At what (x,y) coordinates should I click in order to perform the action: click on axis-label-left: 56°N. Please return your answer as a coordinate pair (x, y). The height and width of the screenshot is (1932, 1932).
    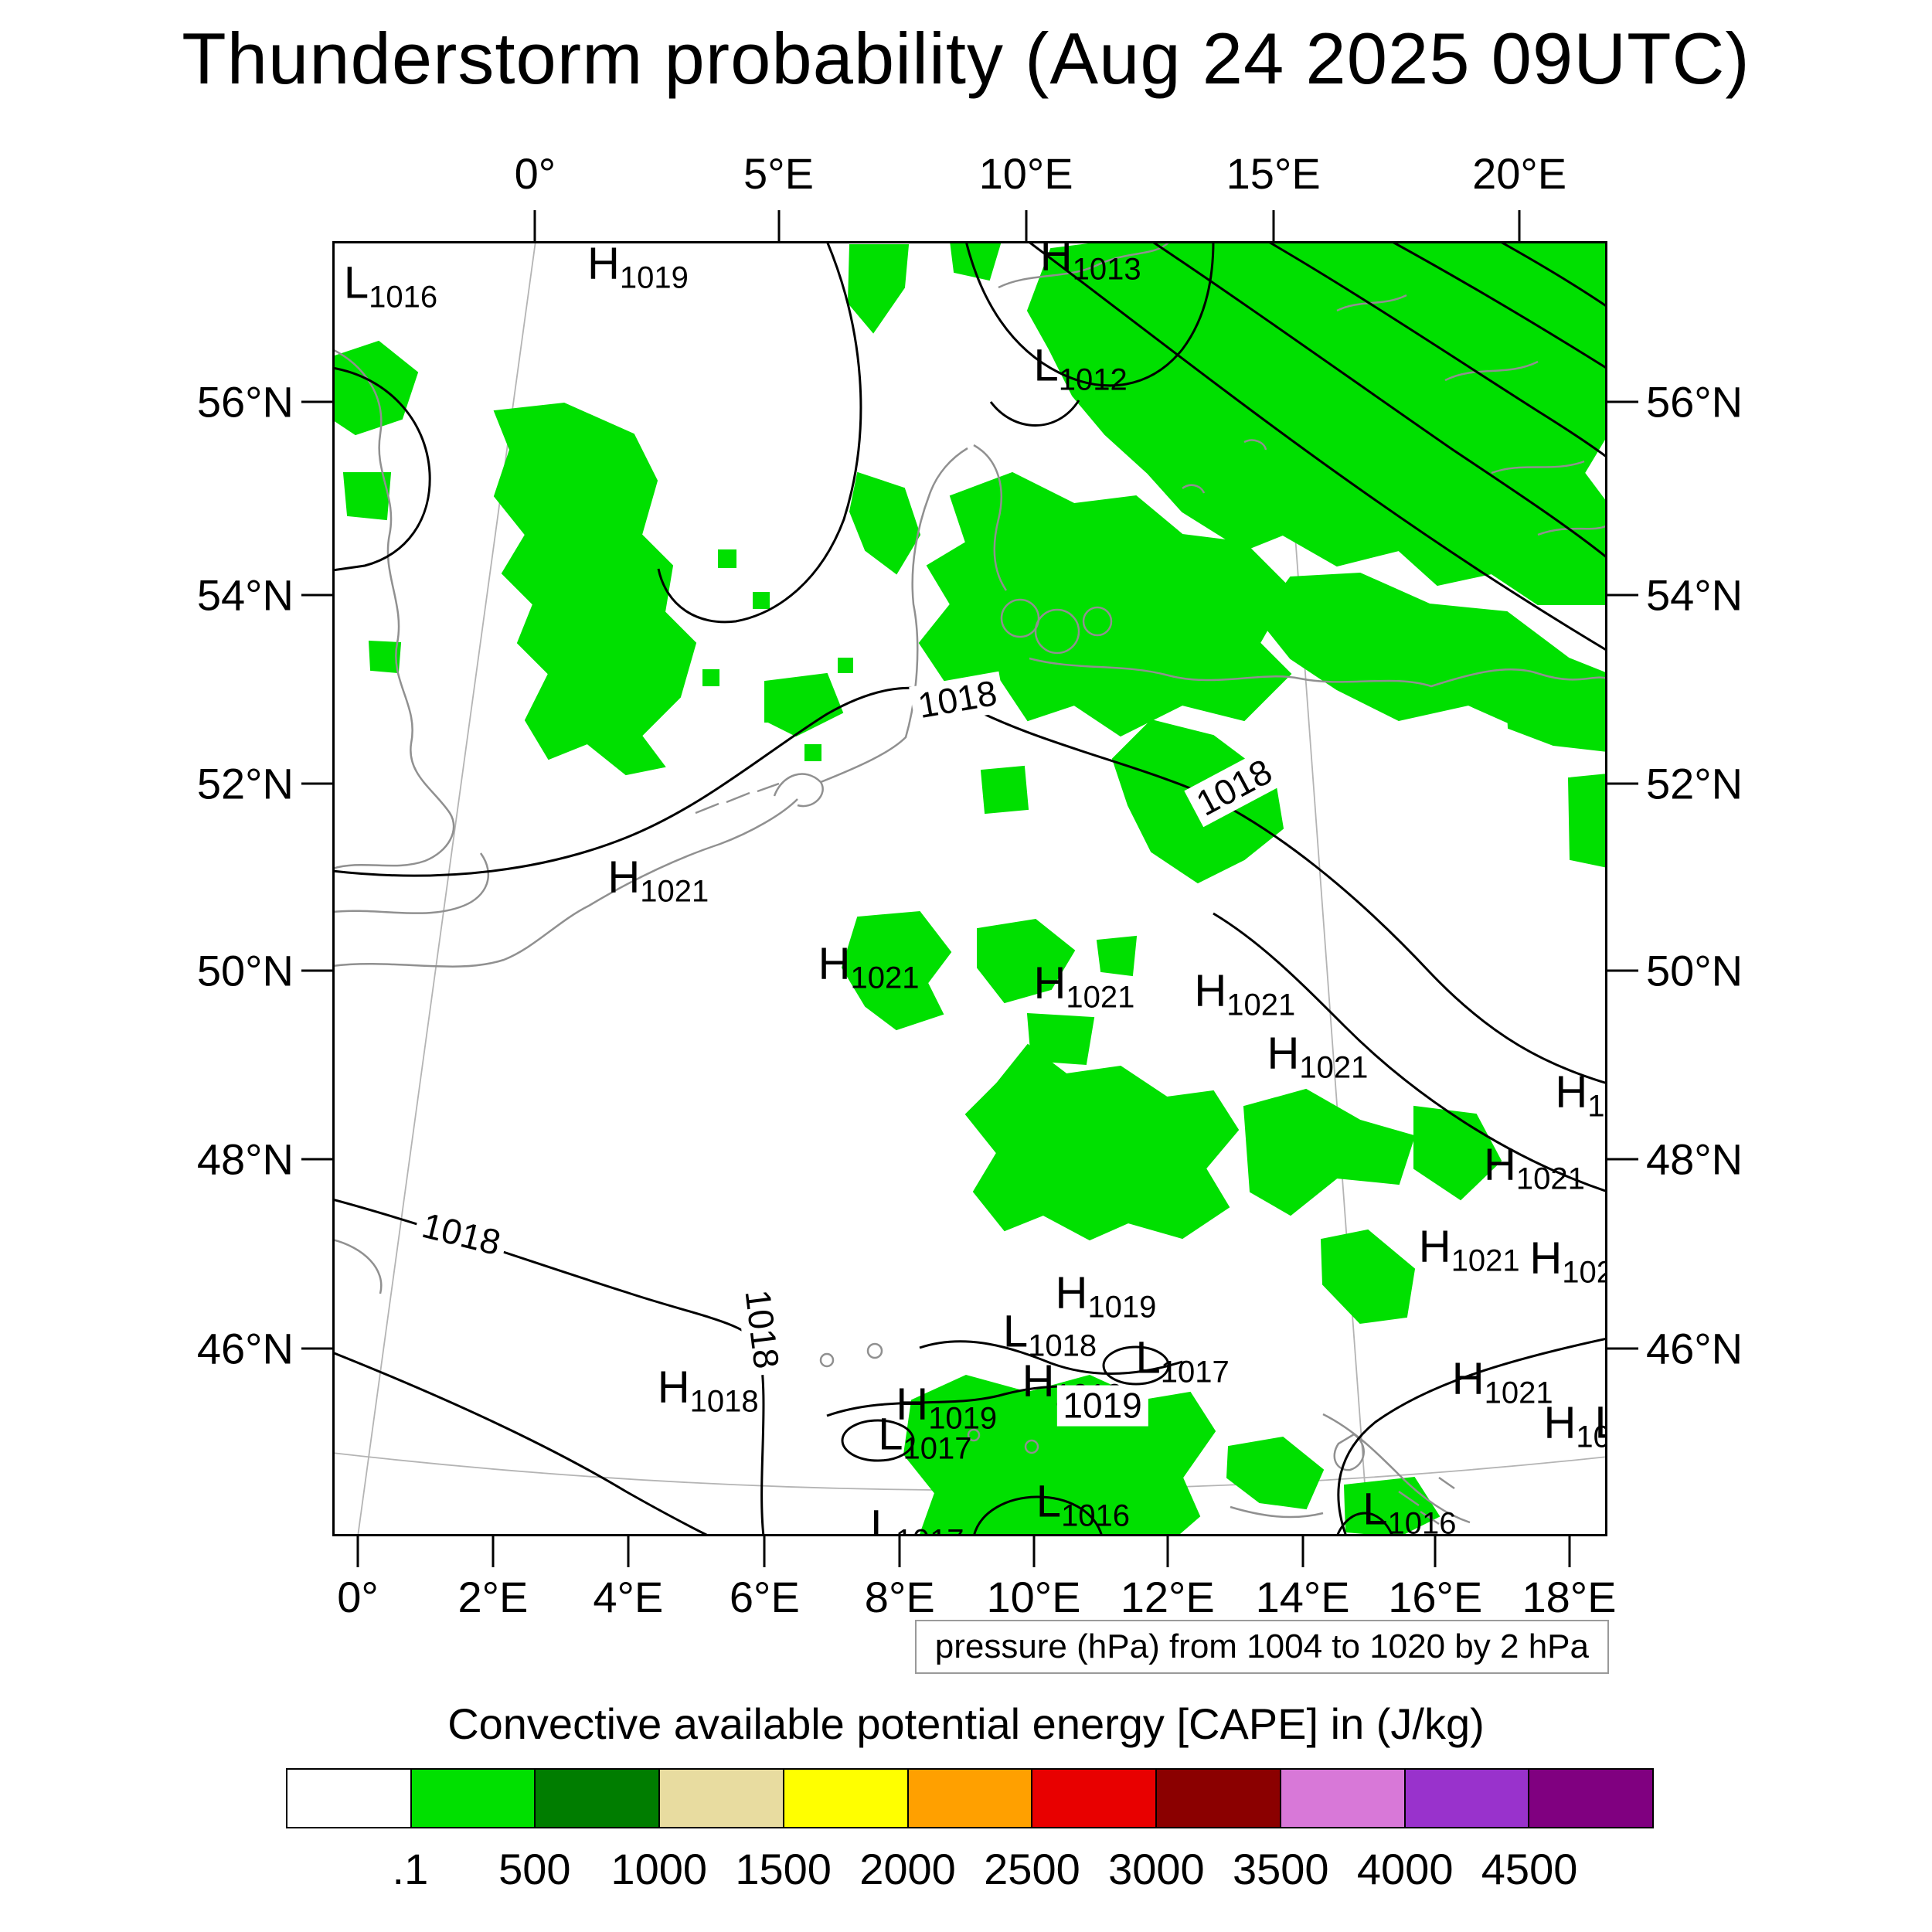
    Looking at the image, I should click on (245, 402).